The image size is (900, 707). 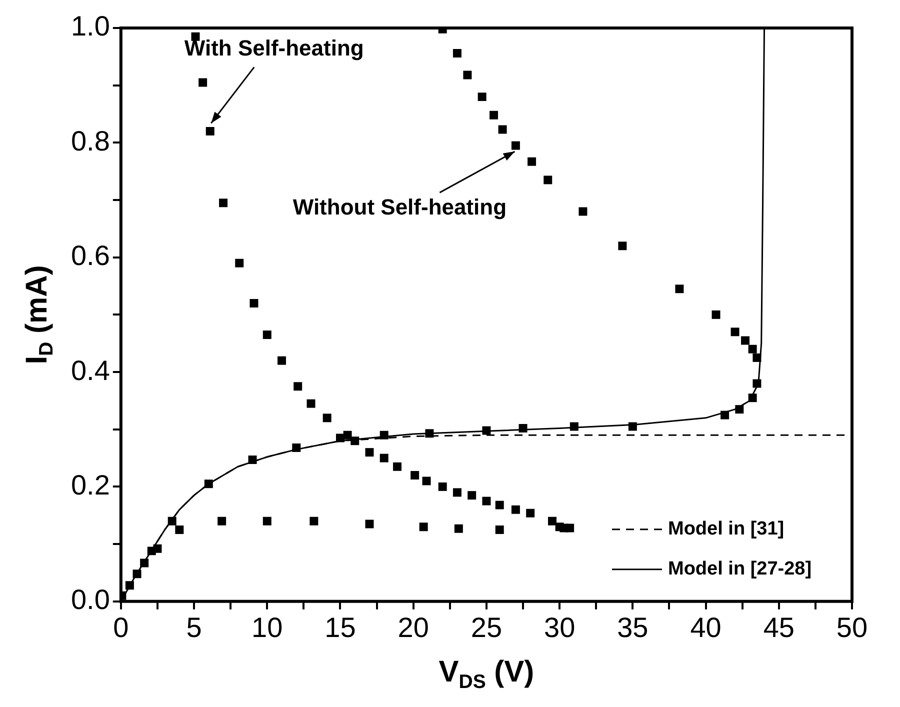 I want to click on x-tick-label: 35, so click(x=632, y=627).